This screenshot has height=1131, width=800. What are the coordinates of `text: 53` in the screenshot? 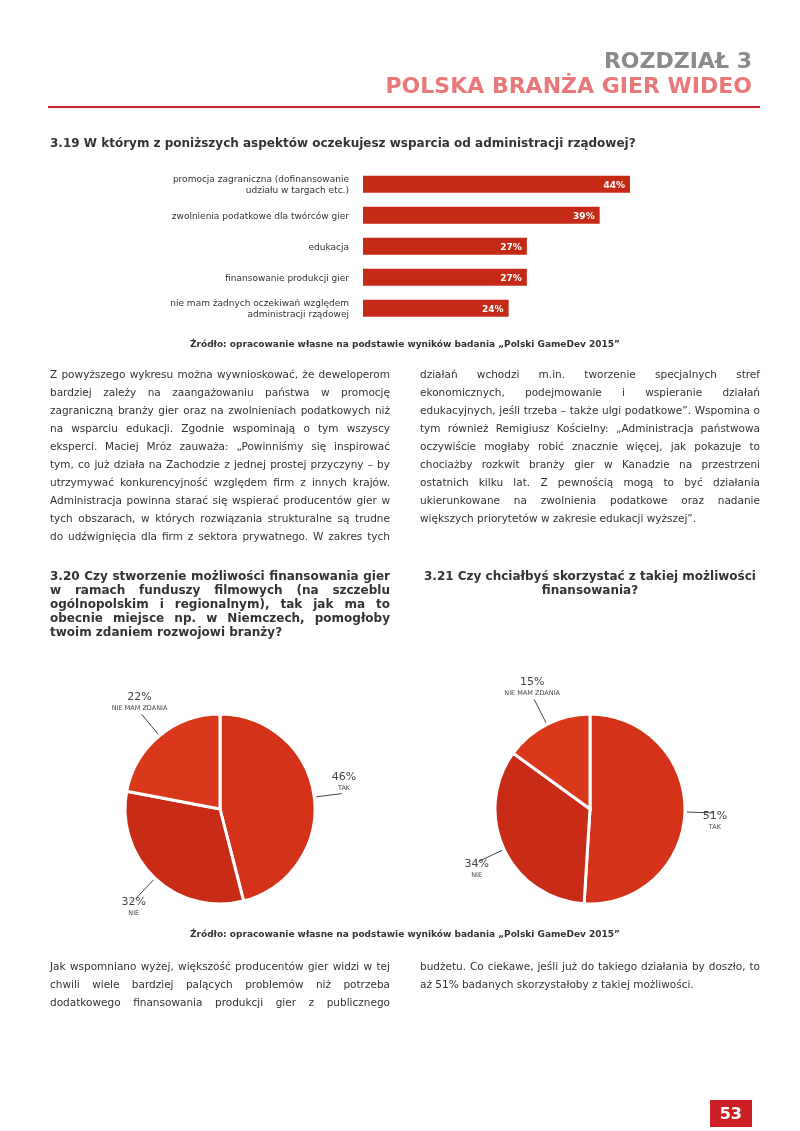 It's located at (730, 1113).